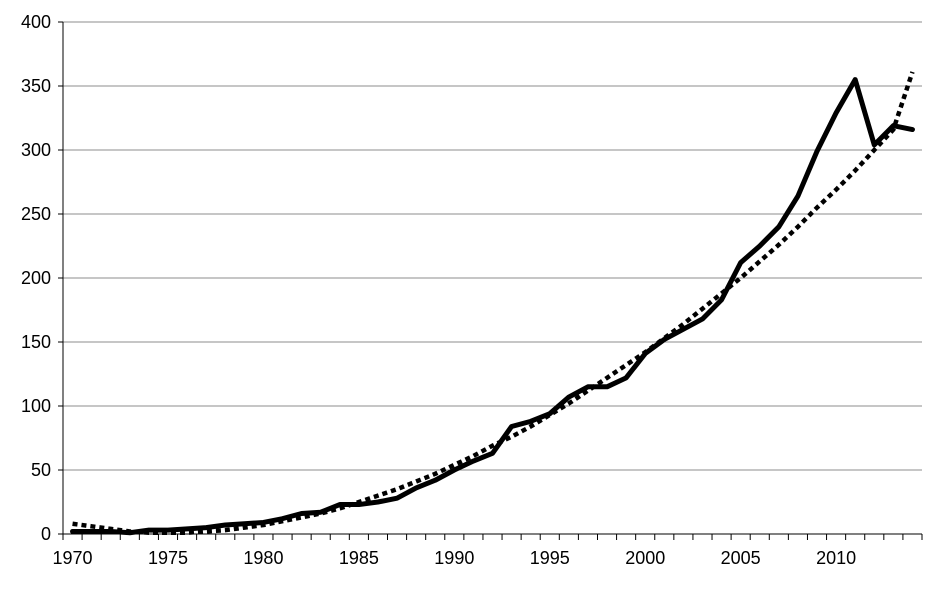  What do you see at coordinates (36, 214) in the screenshot?
I see `y-tick-label: 250` at bounding box center [36, 214].